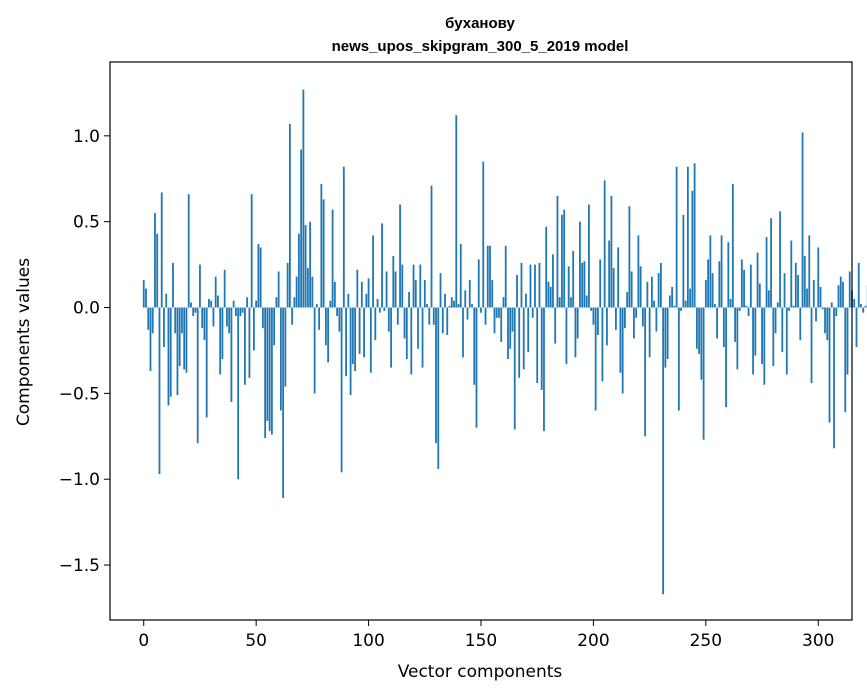 This screenshot has height=696, width=867. Describe the element at coordinates (480, 672) in the screenshot. I see `x-axis-label: Vector components` at that location.